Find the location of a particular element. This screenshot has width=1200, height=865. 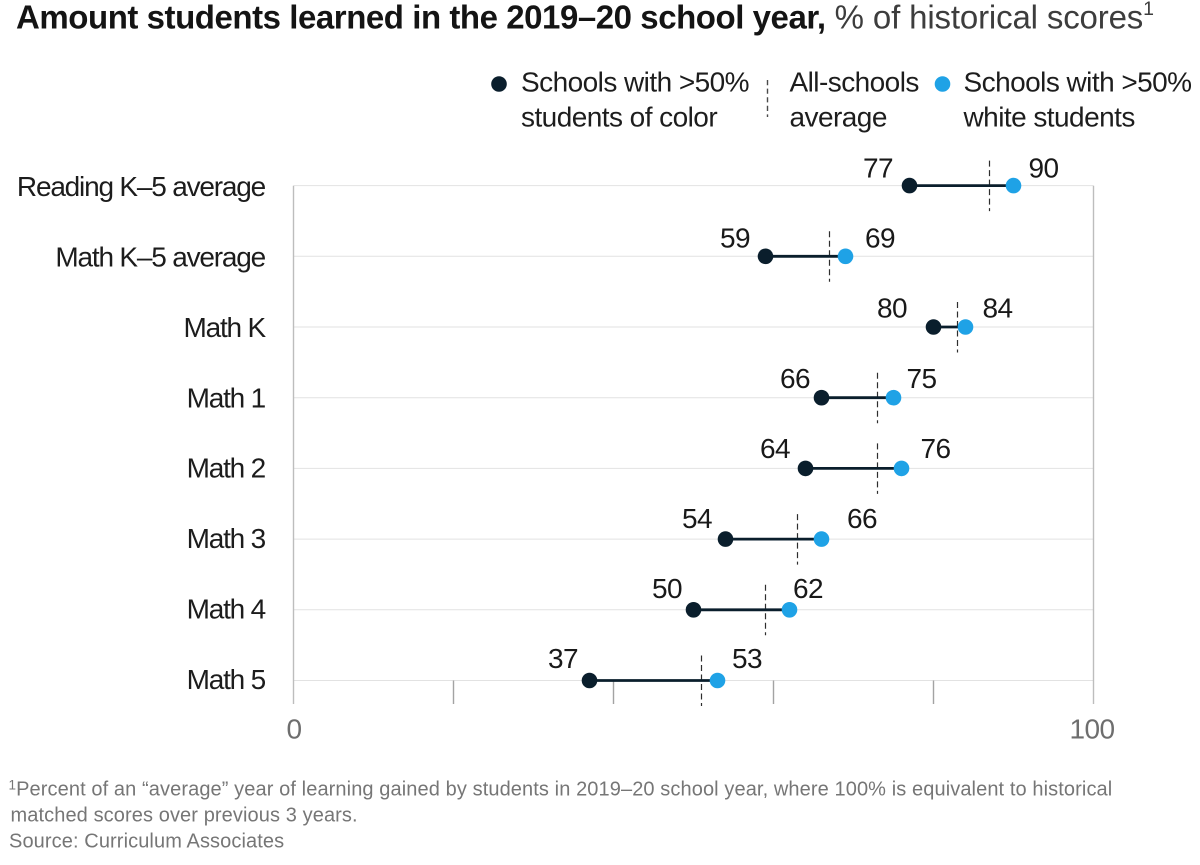

svg-text: Math 4 is located at coordinates (226, 608).